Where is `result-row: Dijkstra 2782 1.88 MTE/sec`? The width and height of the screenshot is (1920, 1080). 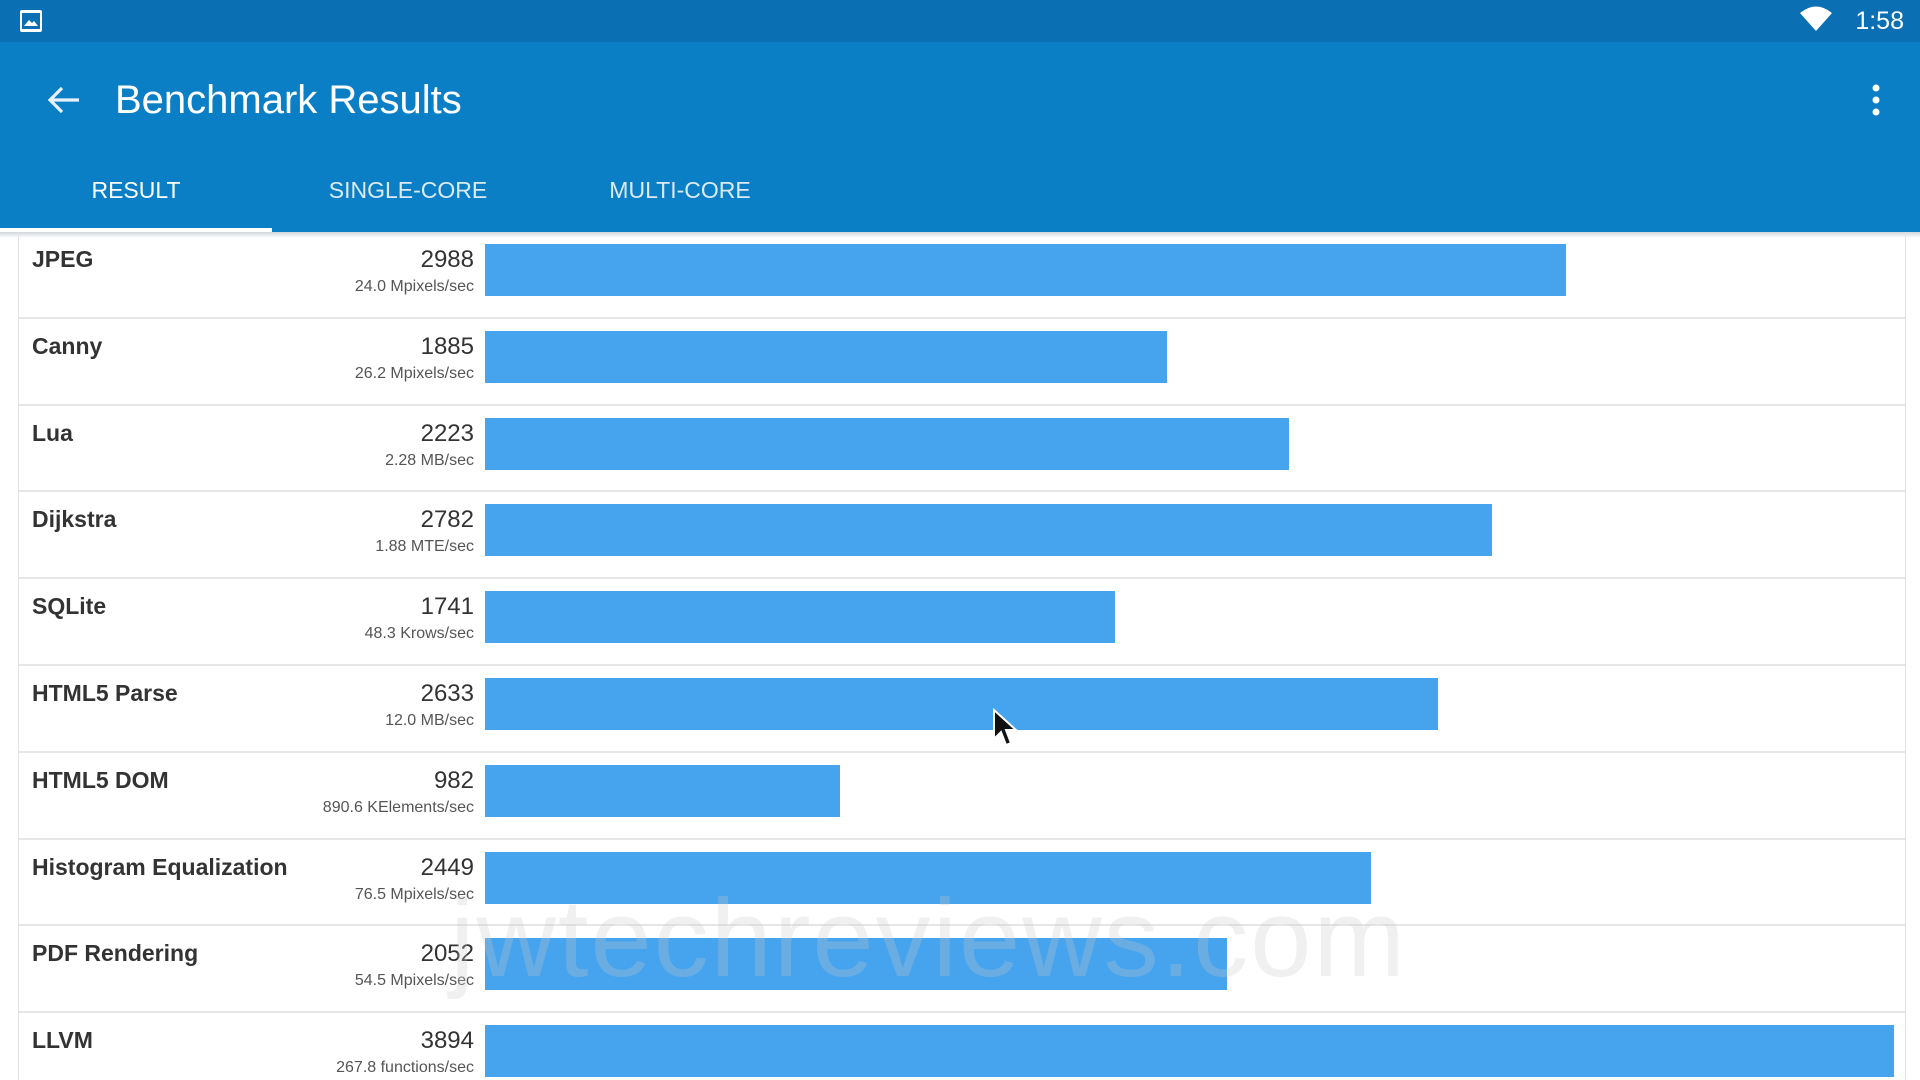
result-row: Dijkstra 2782 1.88 MTE/sec is located at coordinates (962, 536).